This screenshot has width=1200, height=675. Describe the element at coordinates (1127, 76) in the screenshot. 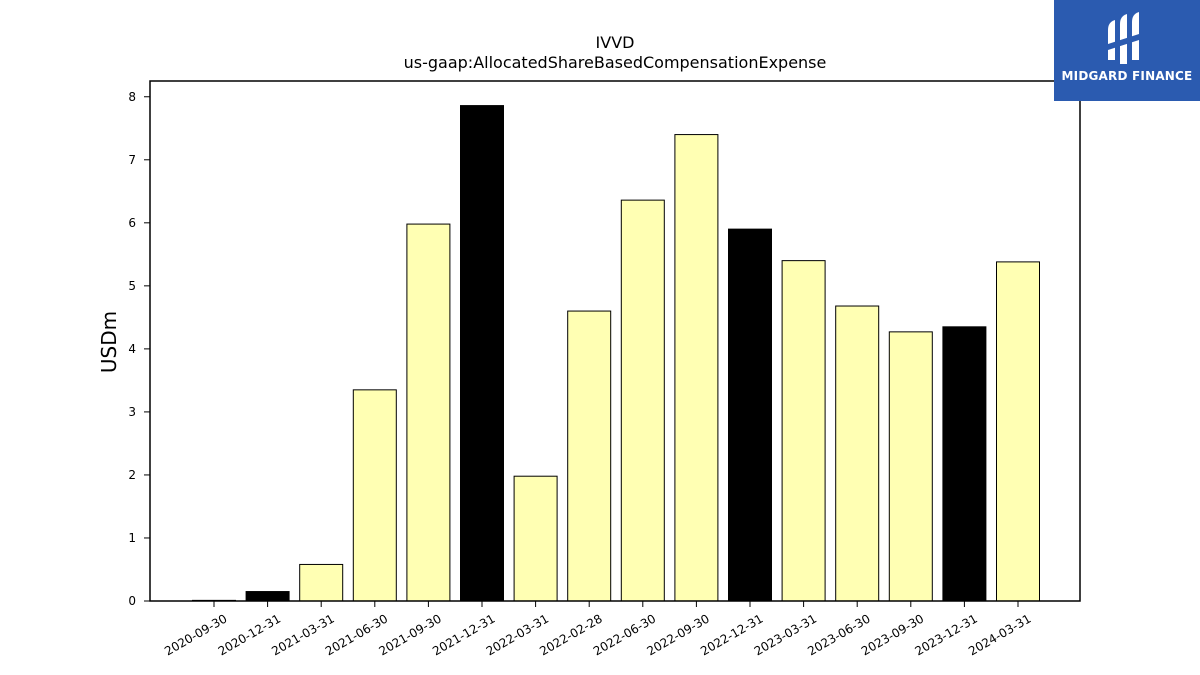

I see `logo-text: MIDGARD FINANCE` at that location.